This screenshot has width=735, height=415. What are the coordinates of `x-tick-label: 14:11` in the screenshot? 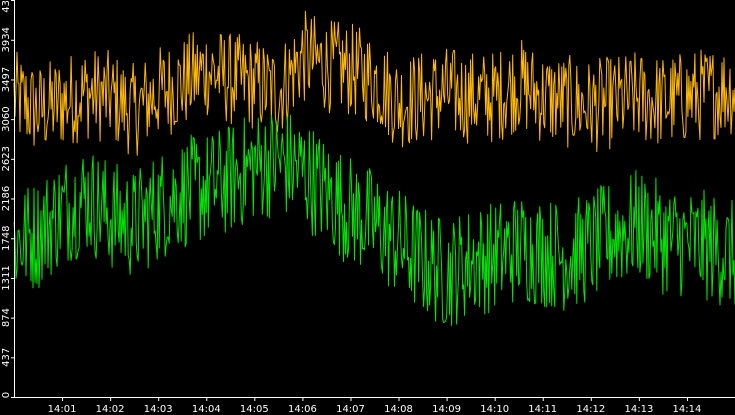 It's located at (542, 409).